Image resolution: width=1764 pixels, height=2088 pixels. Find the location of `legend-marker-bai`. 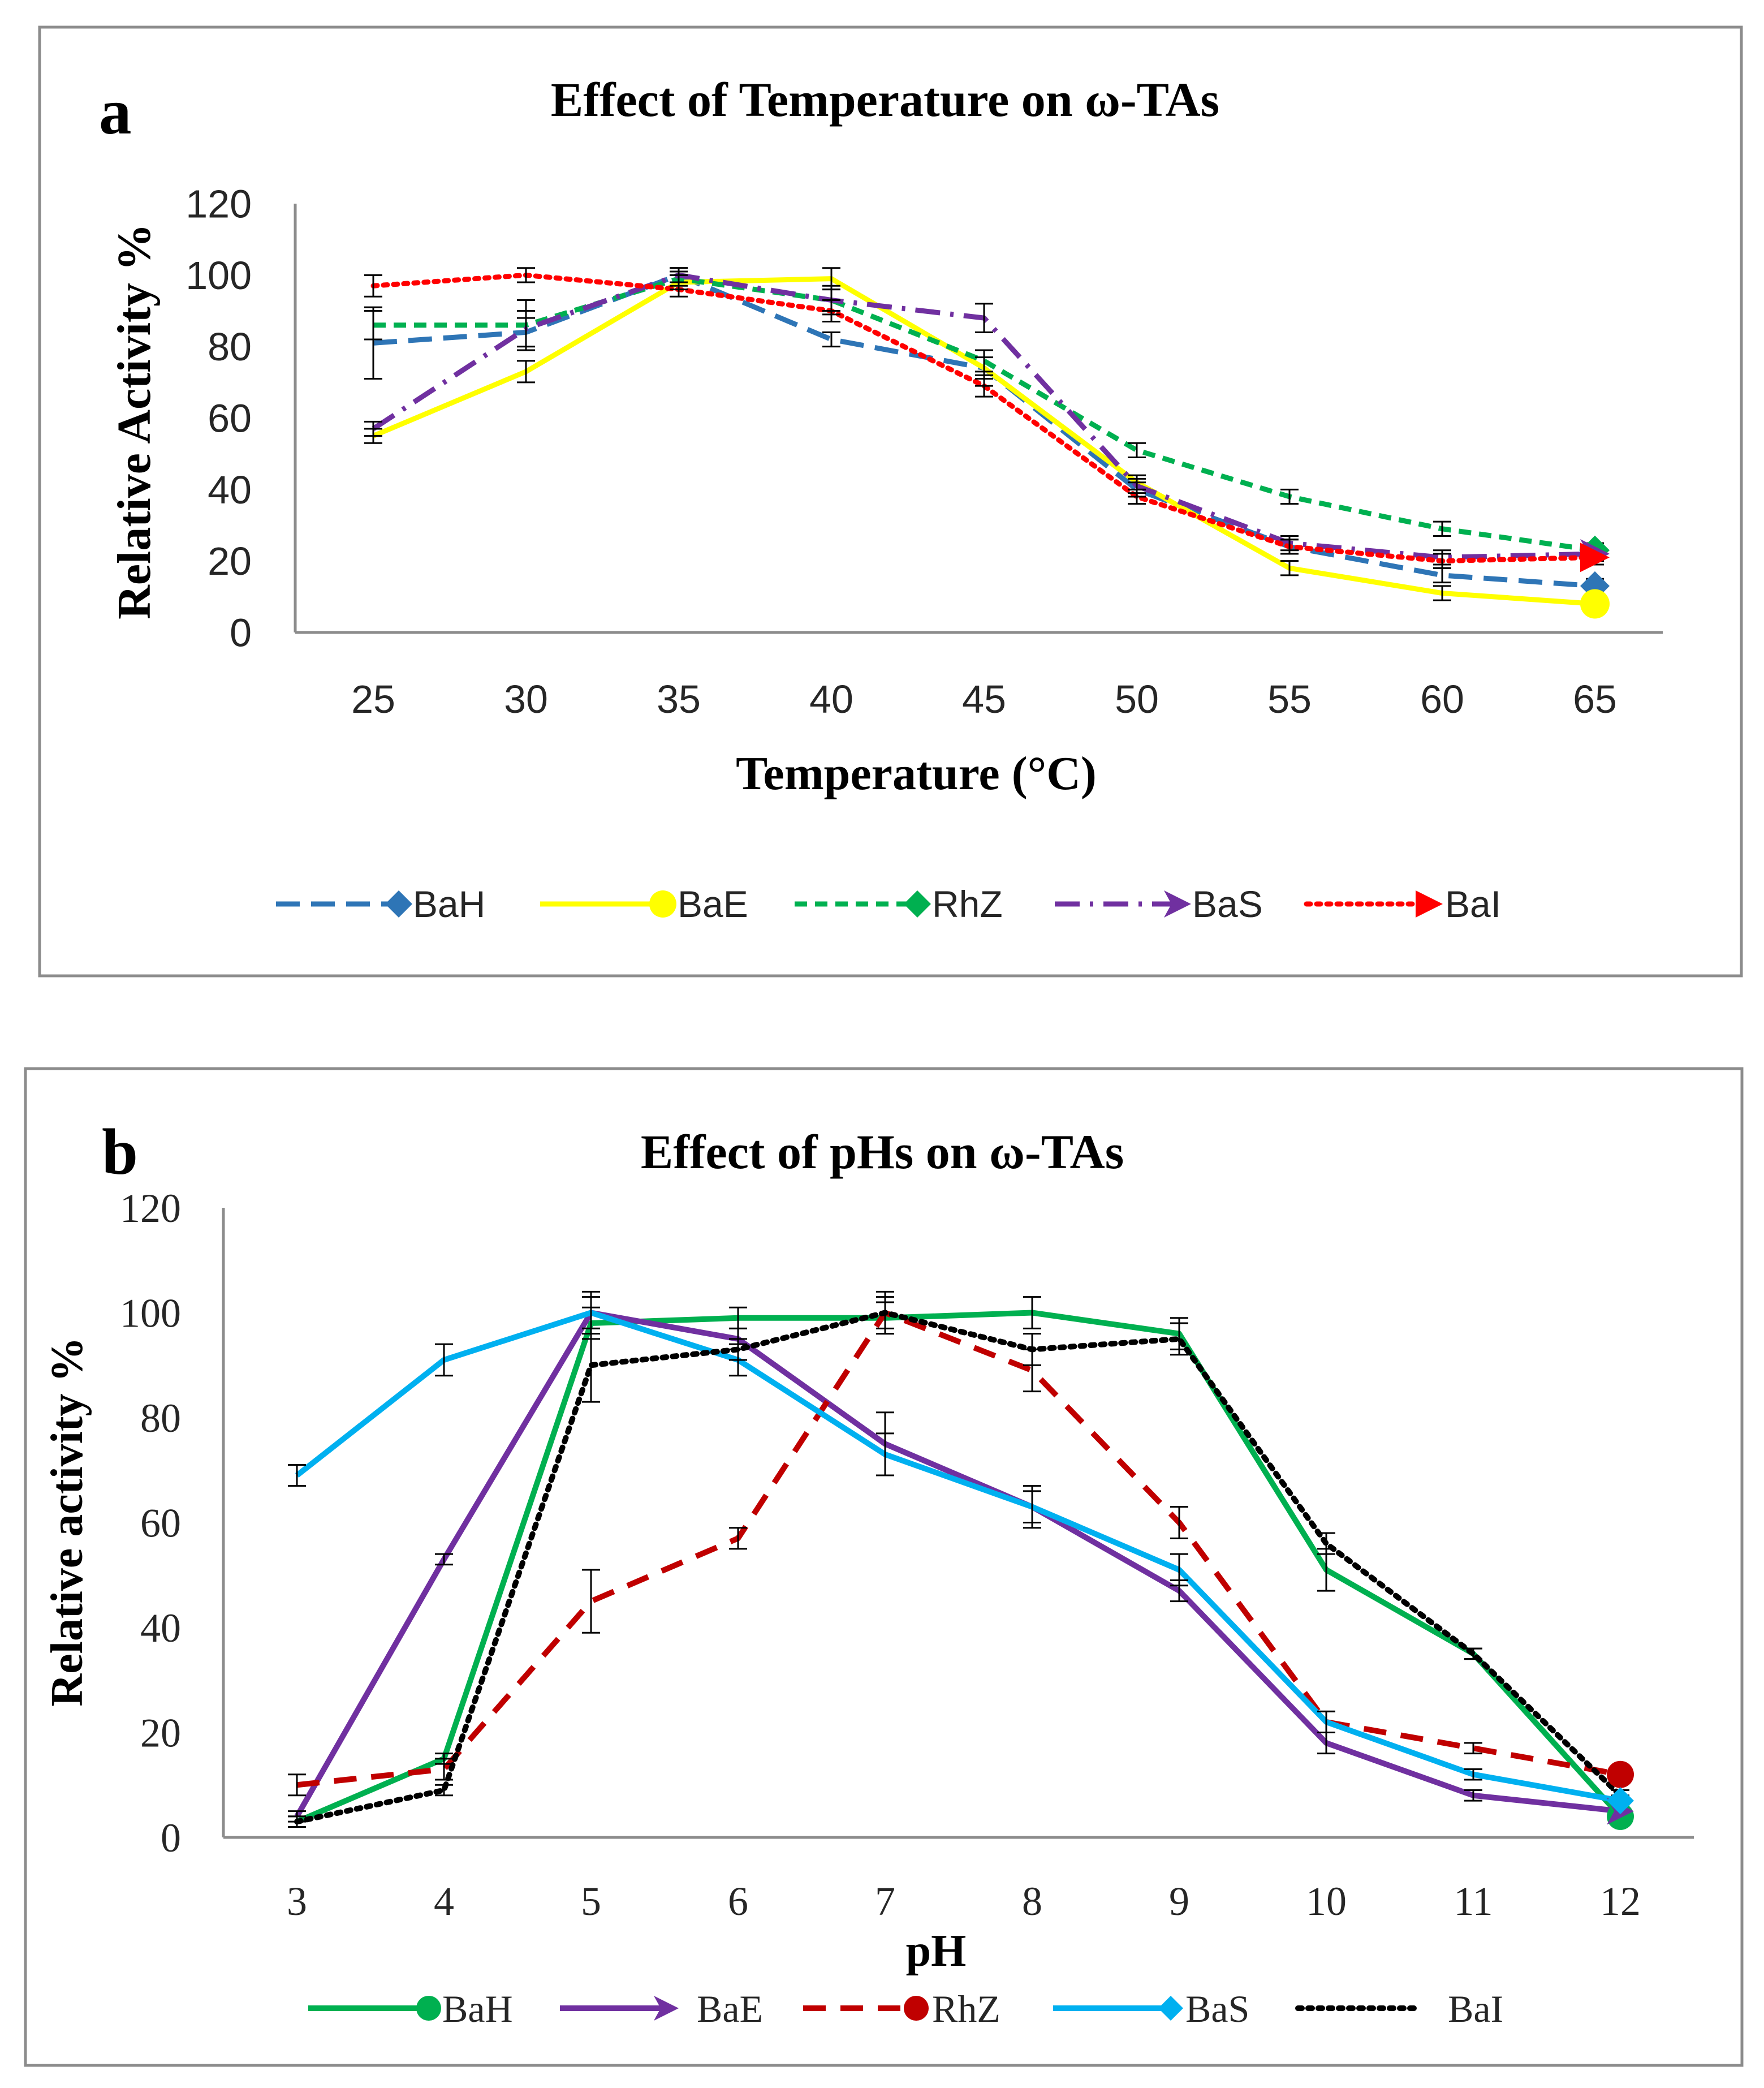

legend-marker-bai is located at coordinates (1429, 904).